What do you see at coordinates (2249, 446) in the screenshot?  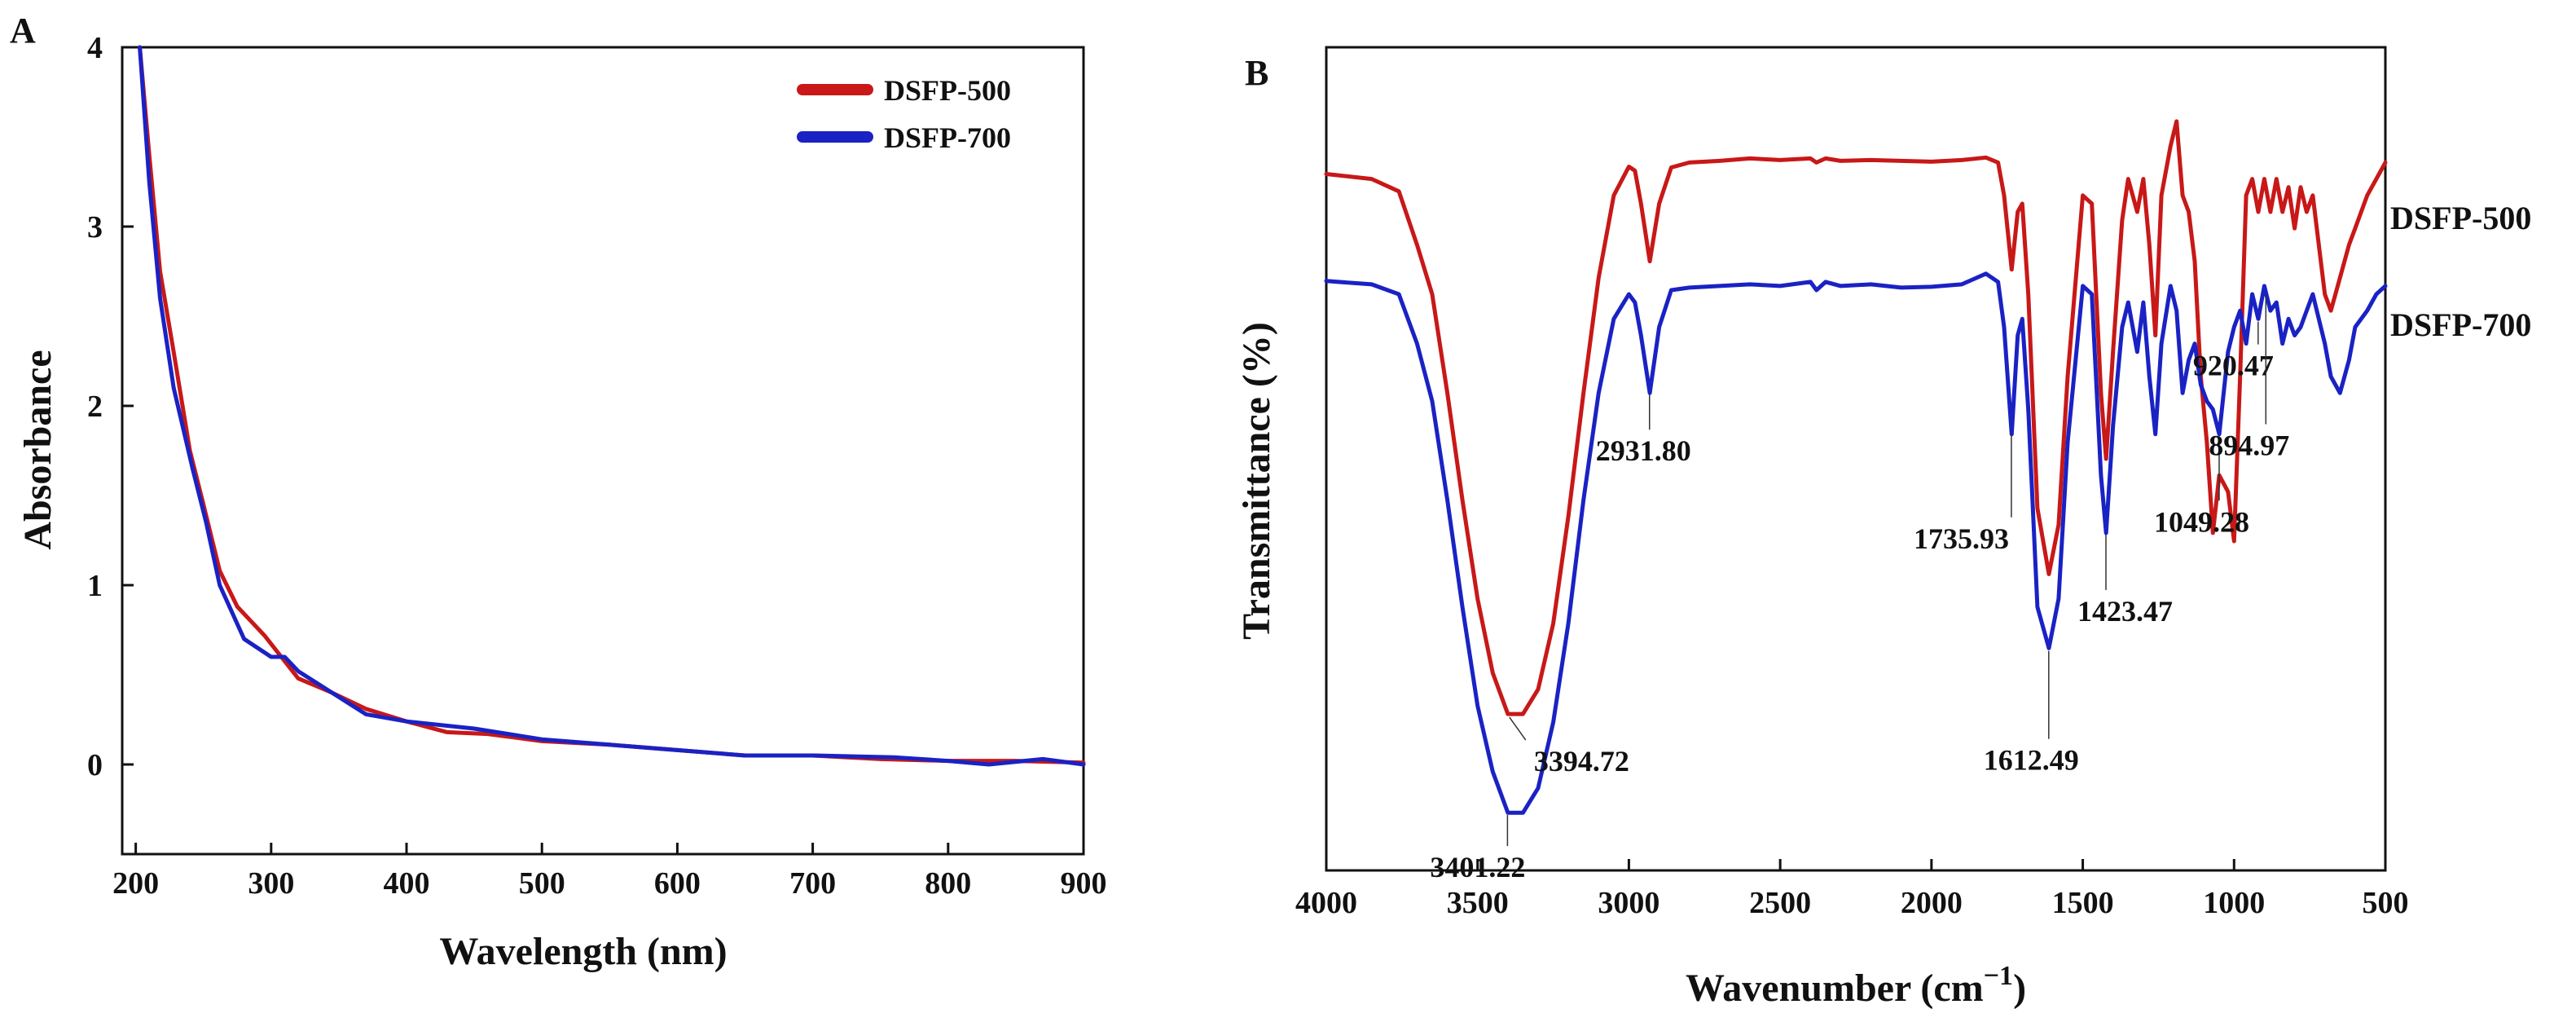 I see `peak-label-894-97: 894.97` at bounding box center [2249, 446].